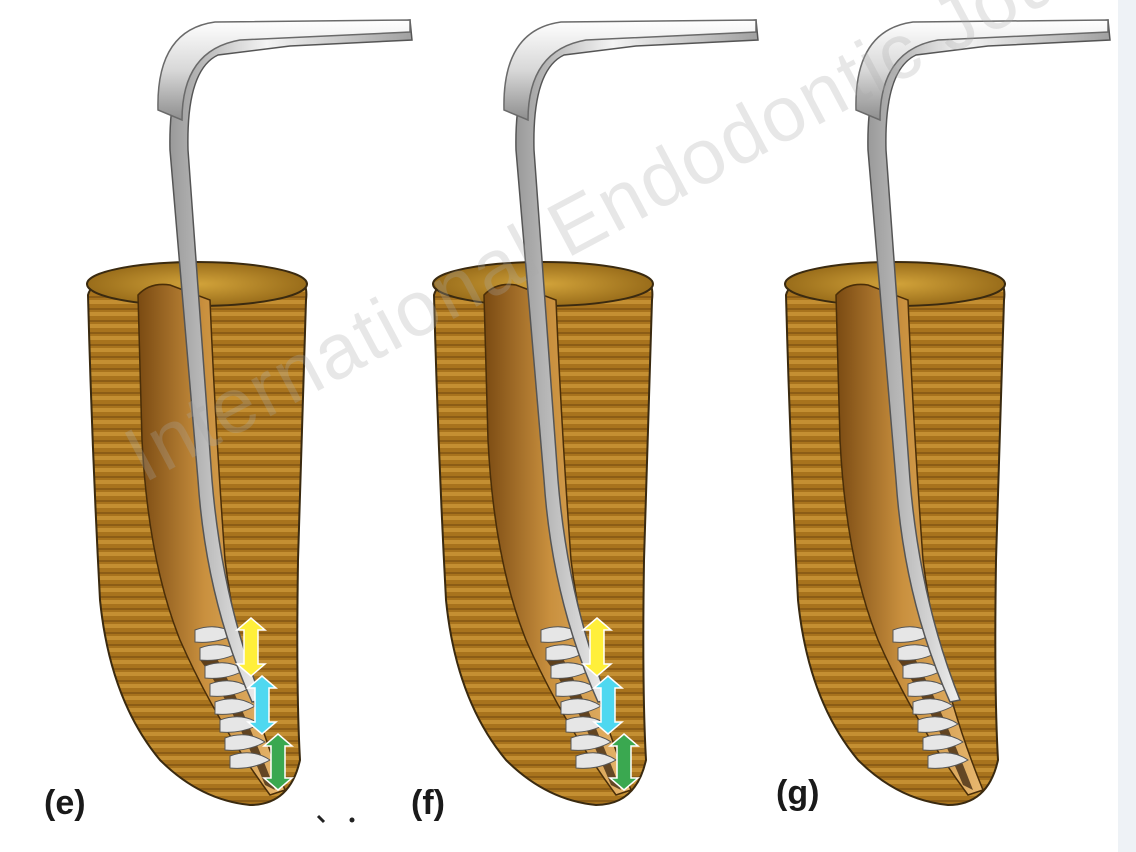 The image size is (1136, 852). Describe the element at coordinates (352, 820) in the screenshot. I see `stray-dot` at that location.